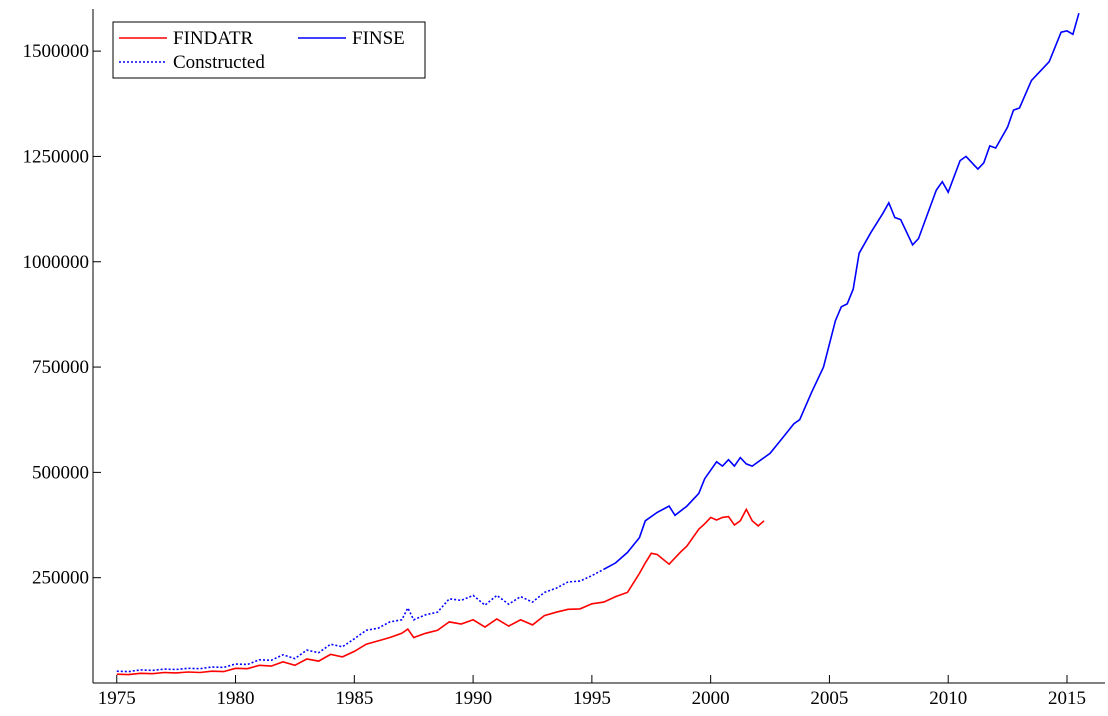  What do you see at coordinates (473, 698) in the screenshot?
I see `x-tick-label: 1990` at bounding box center [473, 698].